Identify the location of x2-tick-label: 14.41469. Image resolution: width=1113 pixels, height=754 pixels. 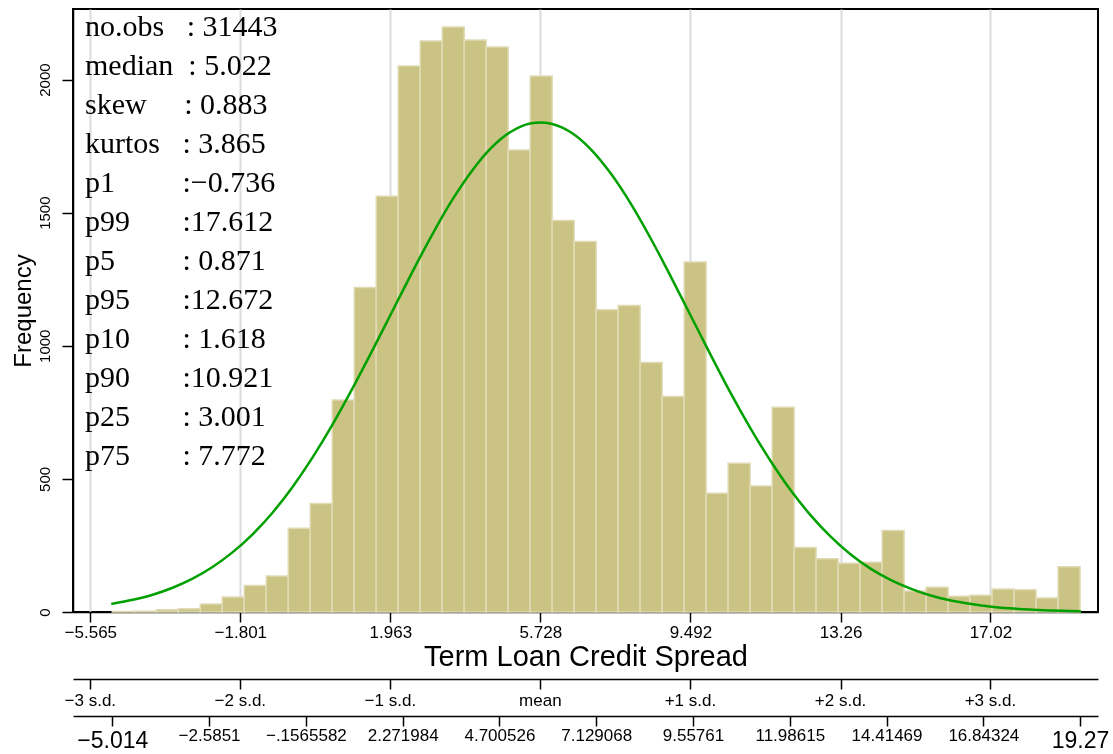
(887, 735).